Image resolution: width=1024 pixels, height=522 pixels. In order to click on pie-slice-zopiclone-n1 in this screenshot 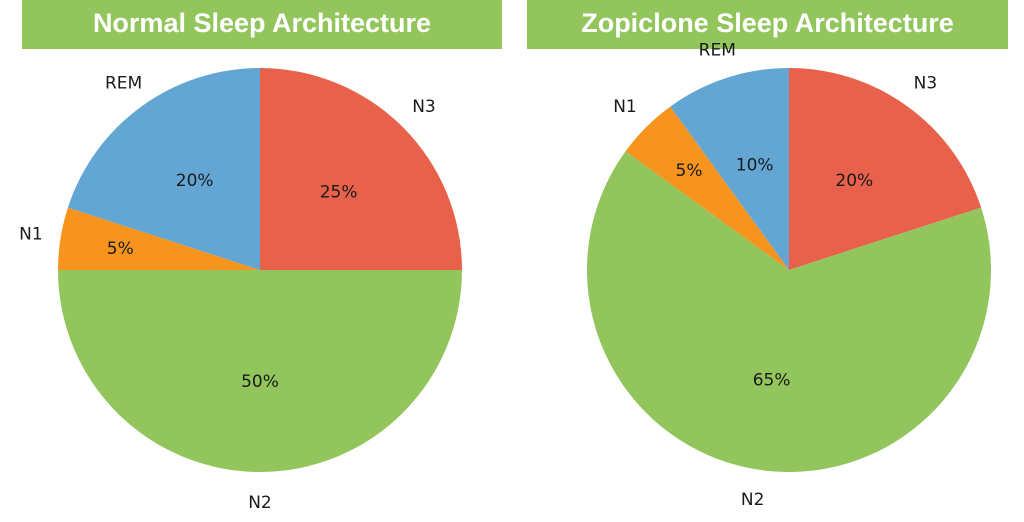, I will do `click(707, 188)`.